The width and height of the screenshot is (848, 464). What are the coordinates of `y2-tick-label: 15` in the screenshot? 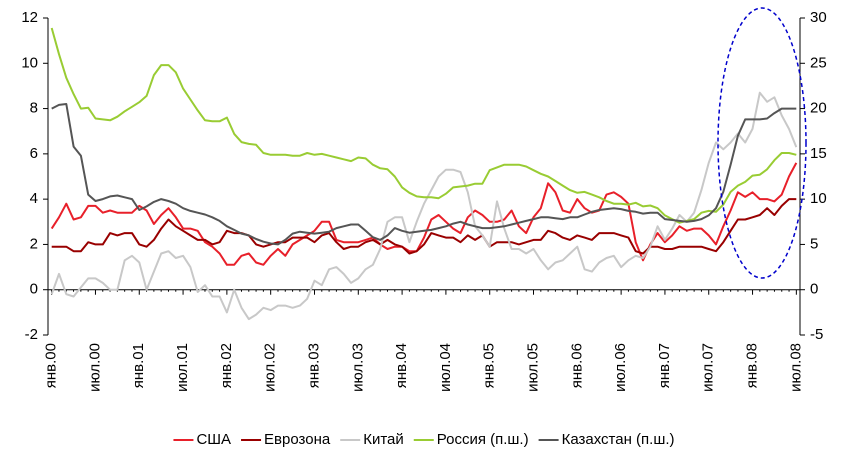 It's located at (818, 153).